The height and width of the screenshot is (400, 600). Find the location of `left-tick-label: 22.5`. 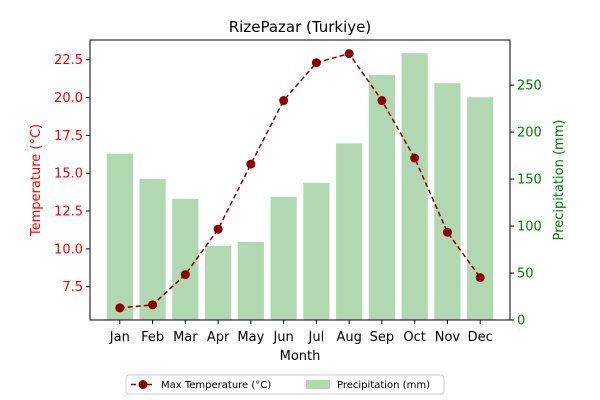

left-tick-label: 22.5 is located at coordinates (68, 60).